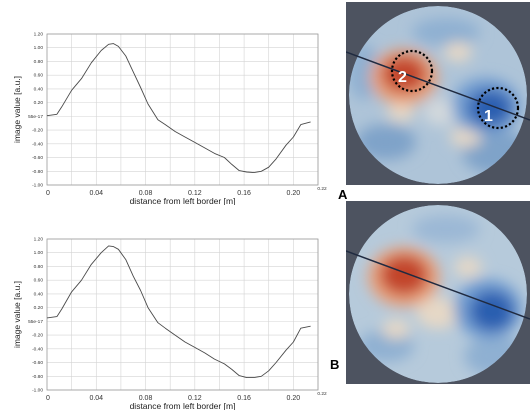 This screenshot has height=410, width=530. Describe the element at coordinates (343, 194) in the screenshot. I see `panel-letter-a: A` at that location.